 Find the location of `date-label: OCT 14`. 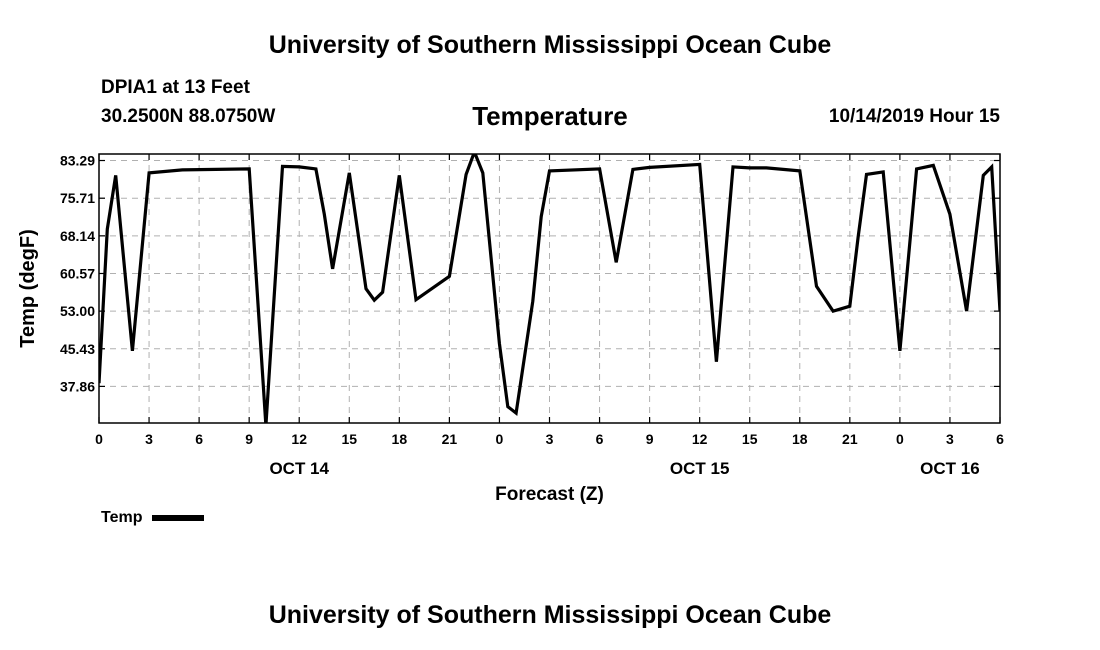

date-label: OCT 14 is located at coordinates (299, 468).